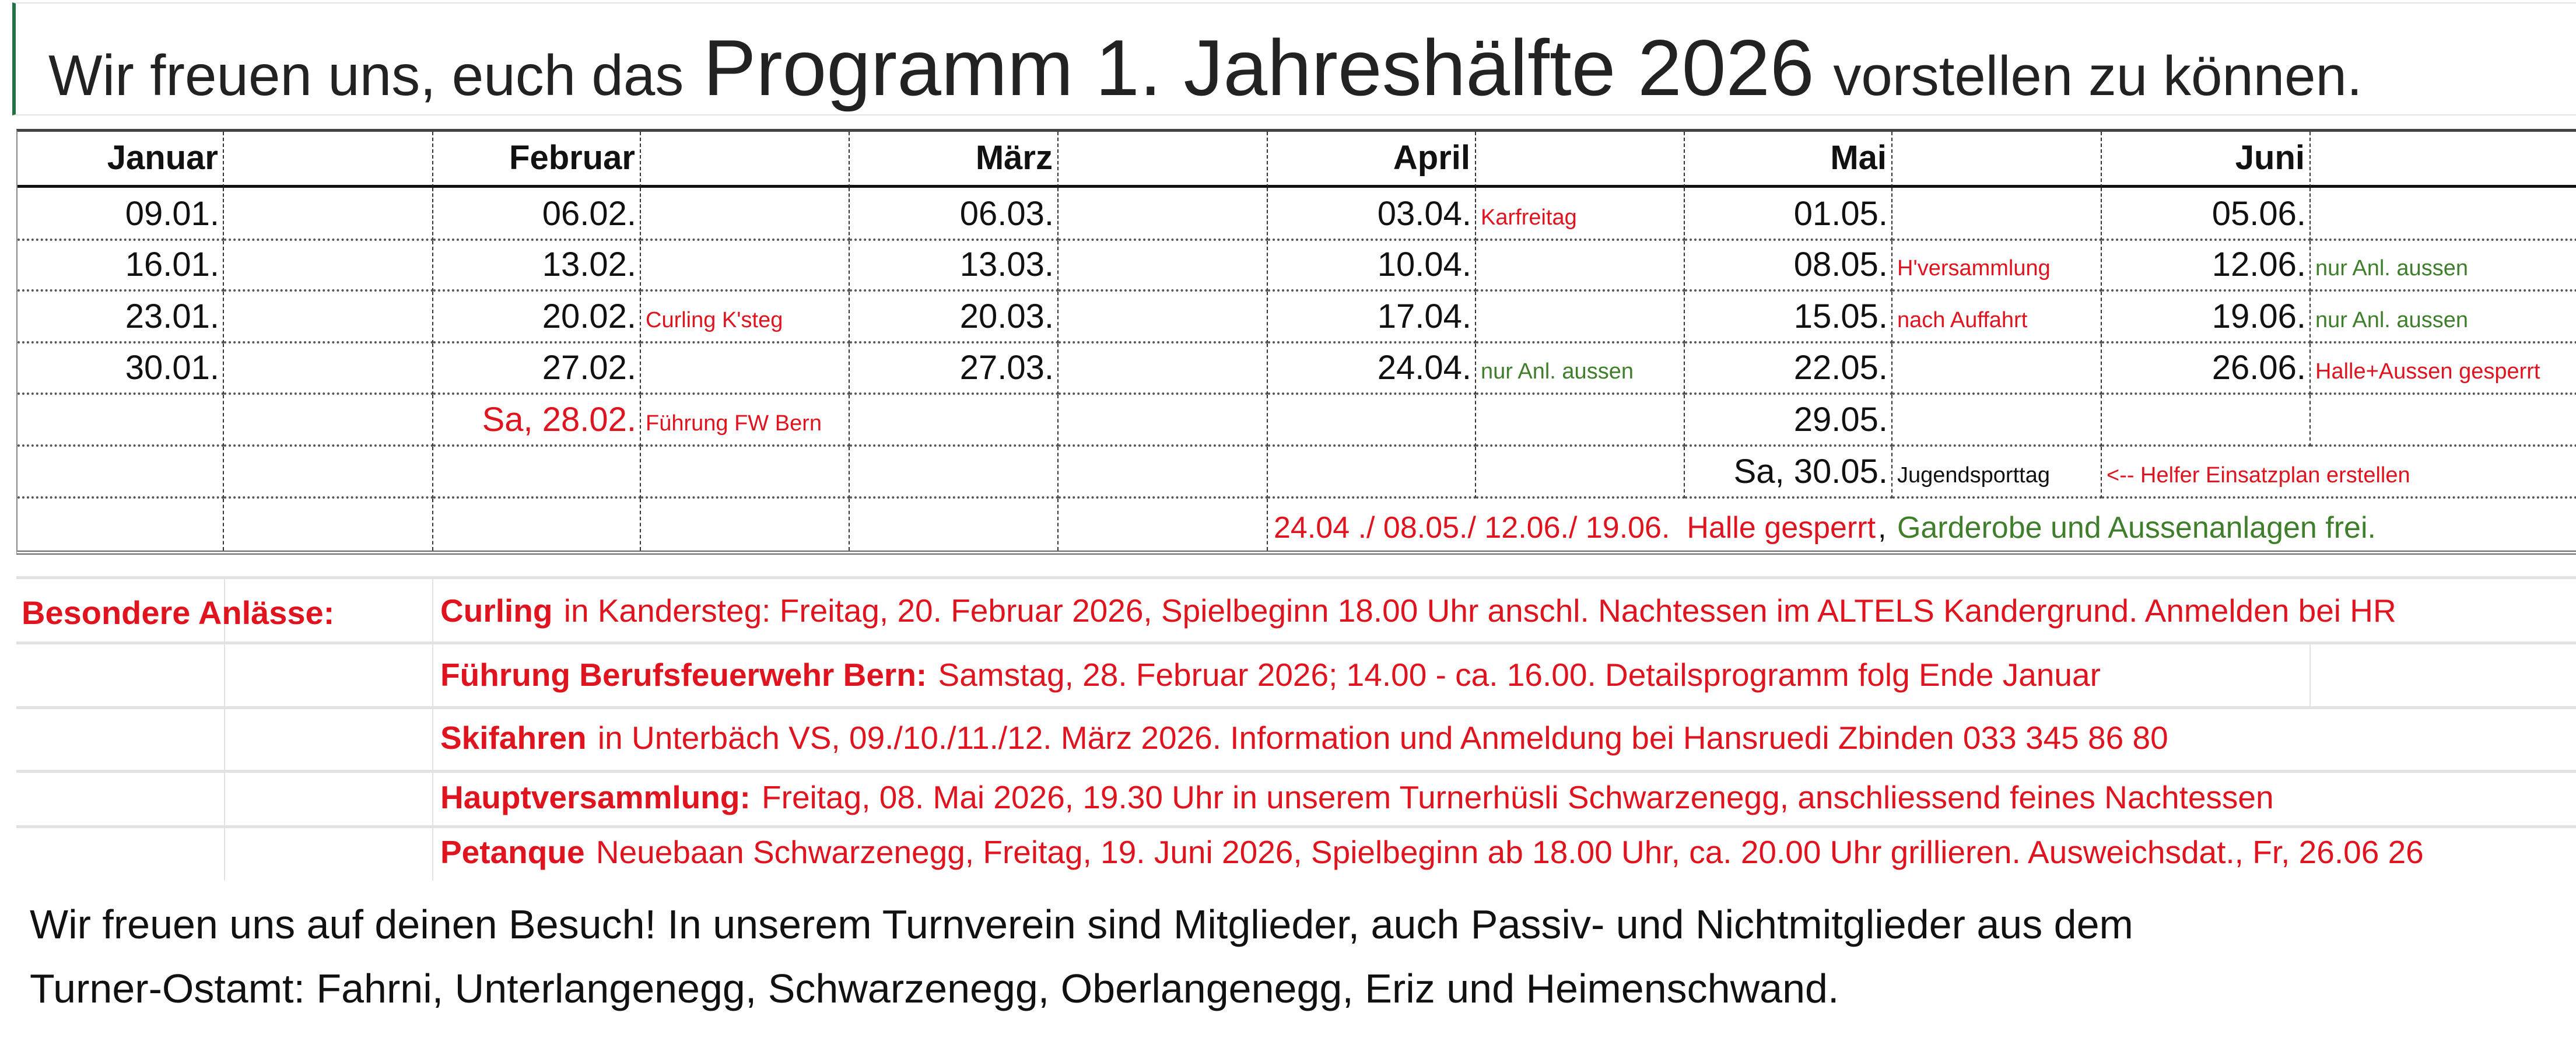  Describe the element at coordinates (954, 267) in the screenshot. I see `date-cell: 13.03.` at that location.